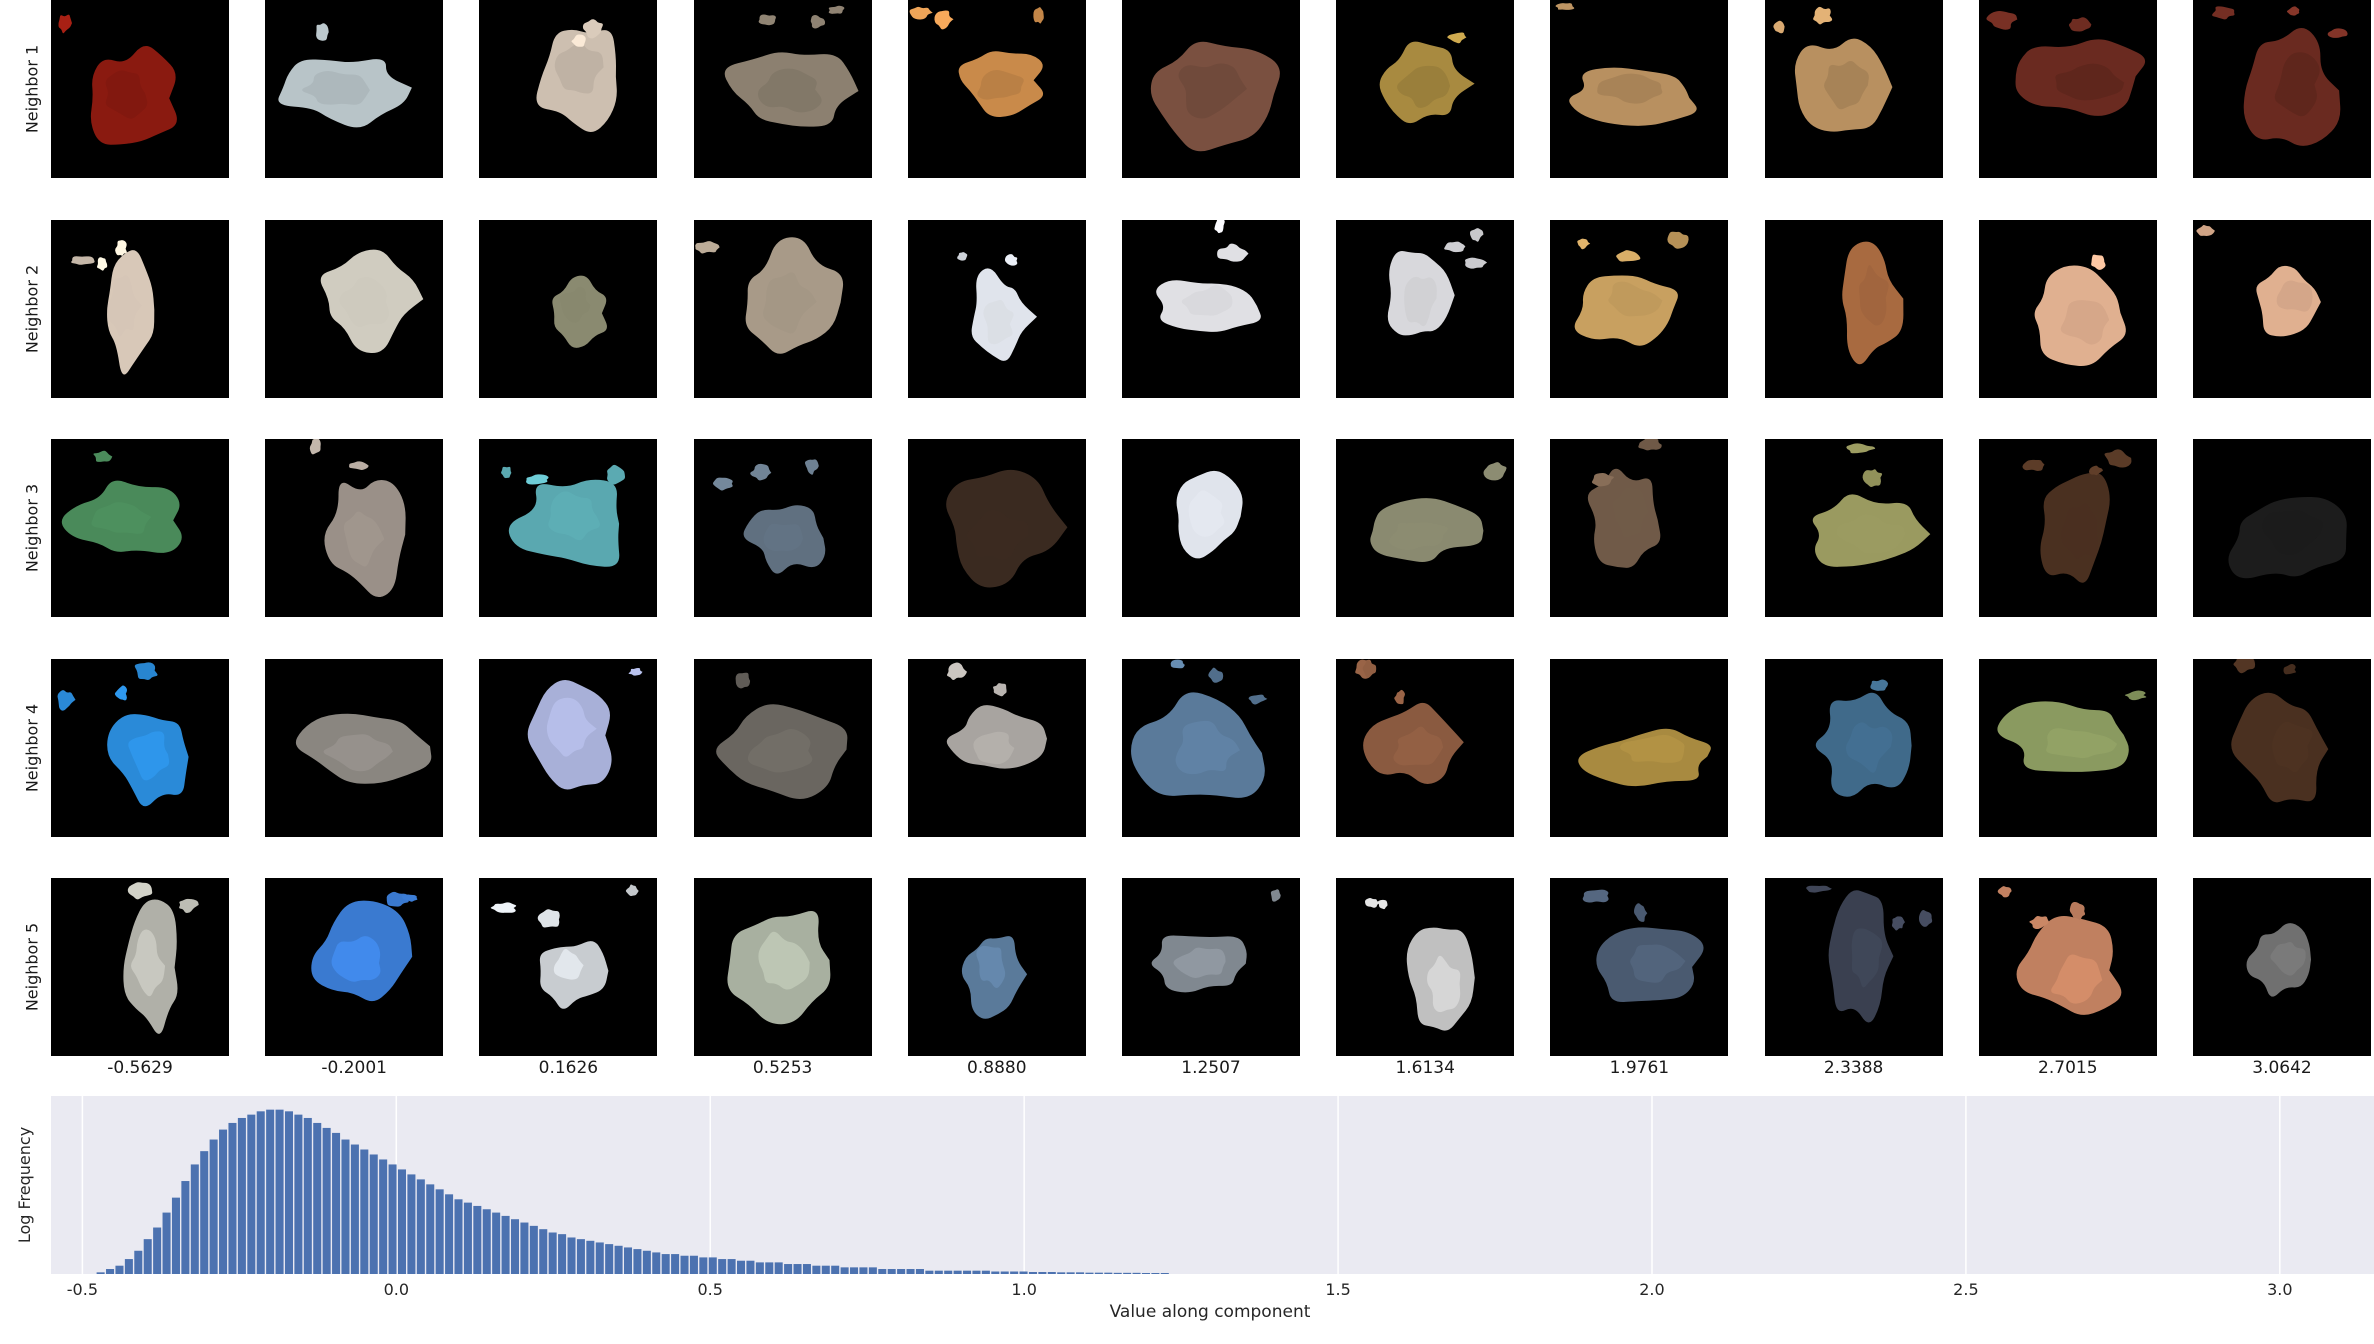 The image size is (2374, 1344). Describe the element at coordinates (2067, 89) in the screenshot. I see `patch-tile-r1-c10` at that location.